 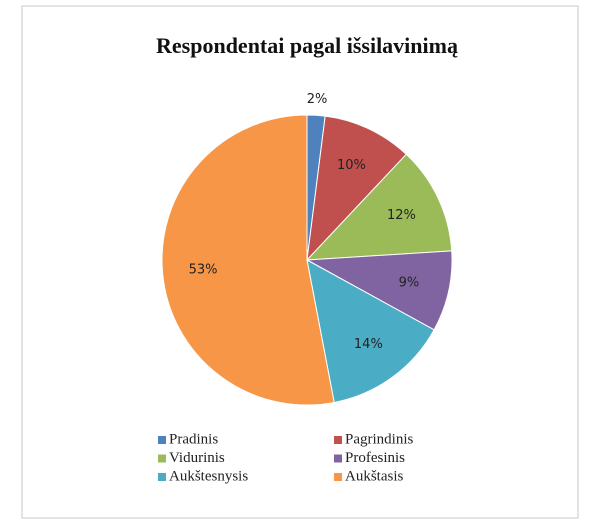 I want to click on data-label: 2%, so click(x=317, y=99).